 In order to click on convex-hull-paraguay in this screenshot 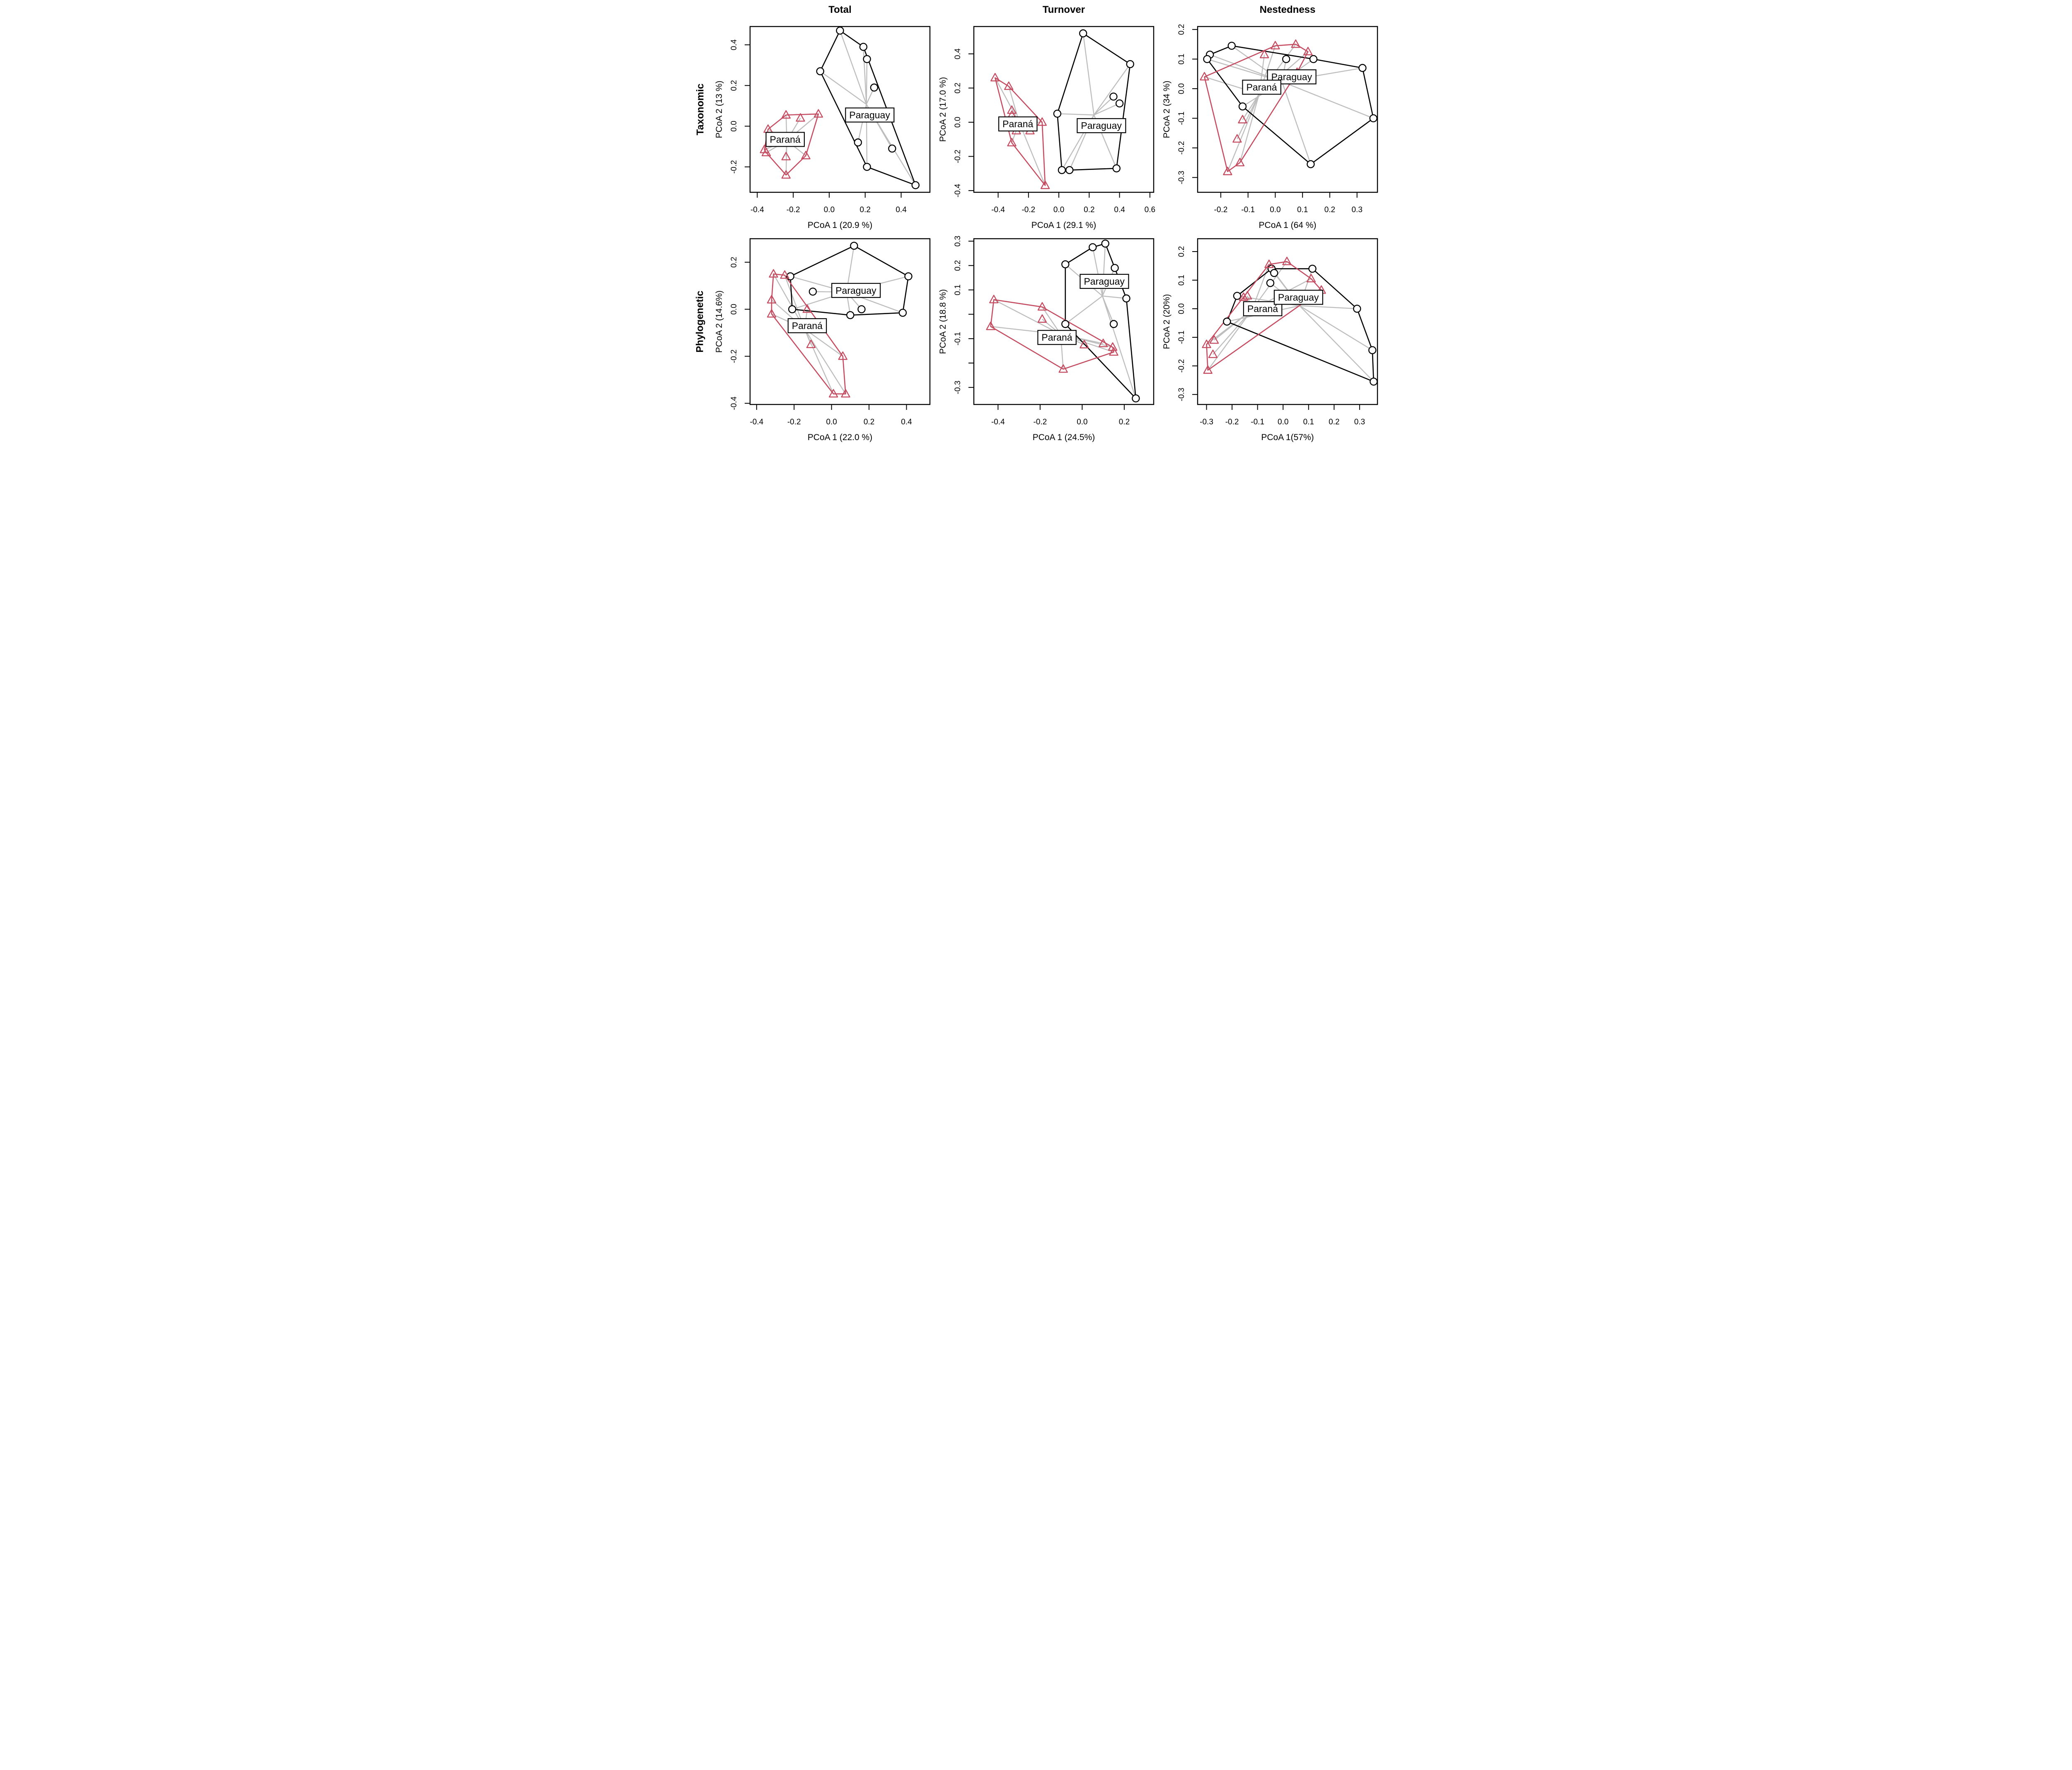, I will do `click(1101, 321)`.